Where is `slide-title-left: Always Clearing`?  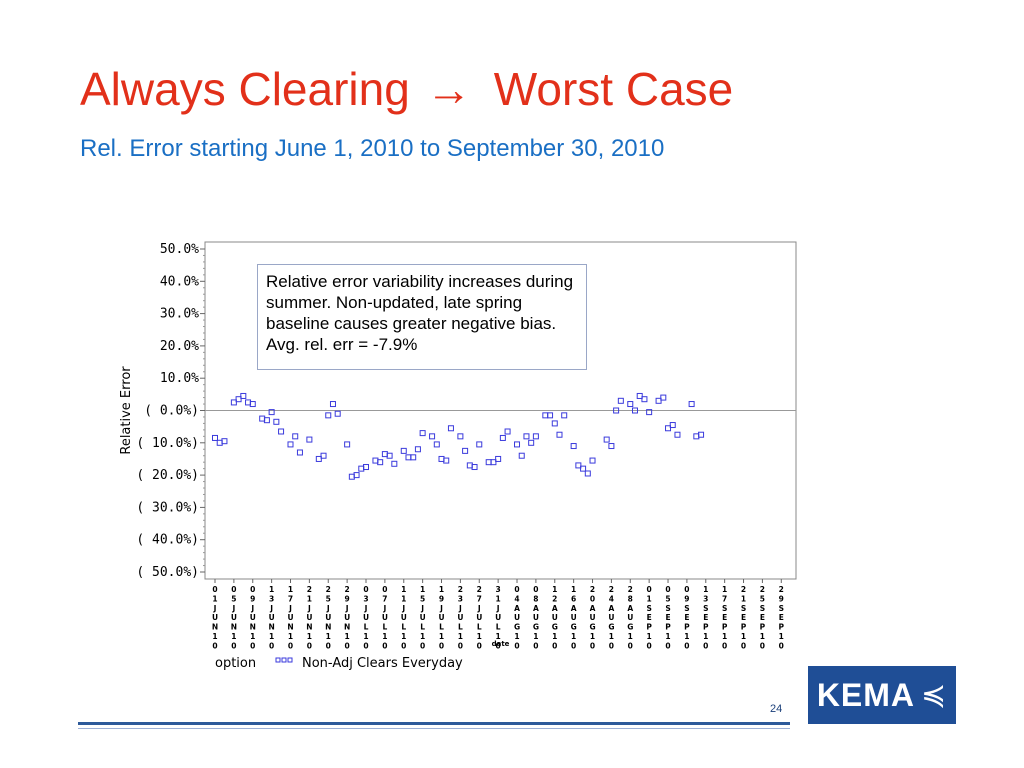 slide-title-left: Always Clearing is located at coordinates (245, 89).